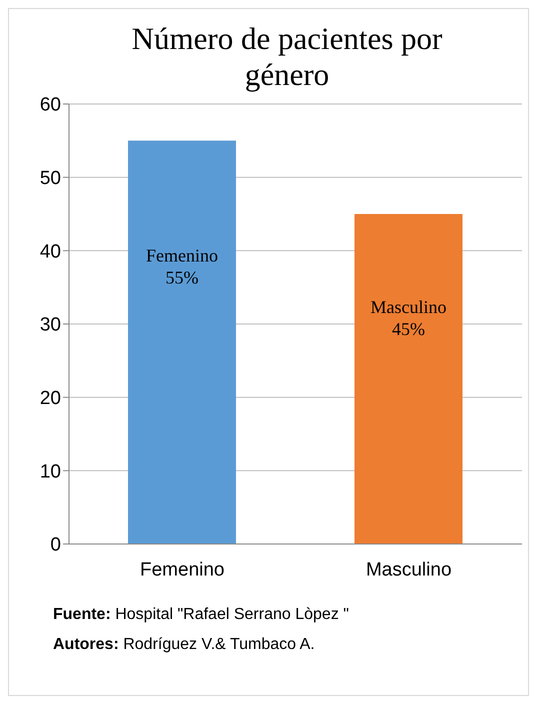 Image resolution: width=537 pixels, height=704 pixels. Describe the element at coordinates (50, 471) in the screenshot. I see `y-tick-label: 10` at that location.